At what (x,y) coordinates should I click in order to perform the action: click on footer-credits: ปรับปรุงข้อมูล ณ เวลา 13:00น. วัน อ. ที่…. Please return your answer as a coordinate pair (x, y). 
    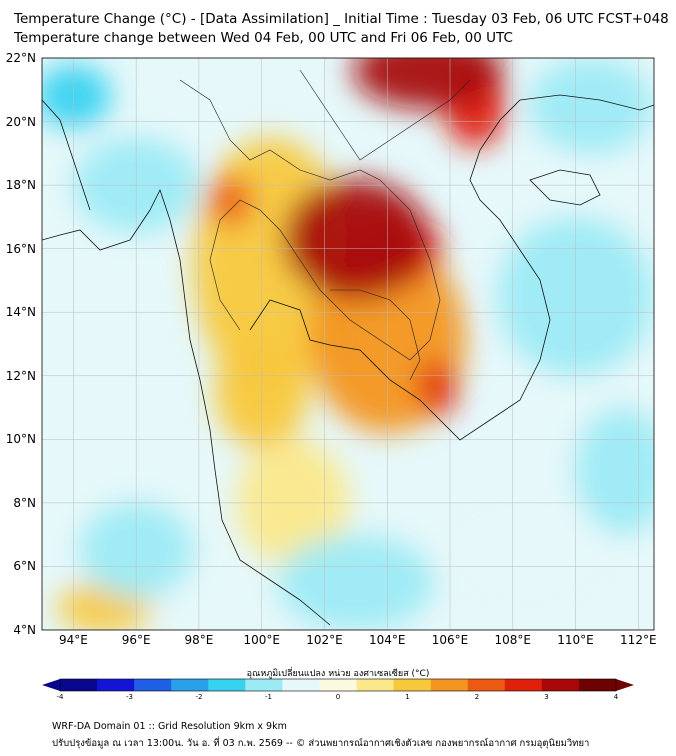
    Looking at the image, I should click on (321, 743).